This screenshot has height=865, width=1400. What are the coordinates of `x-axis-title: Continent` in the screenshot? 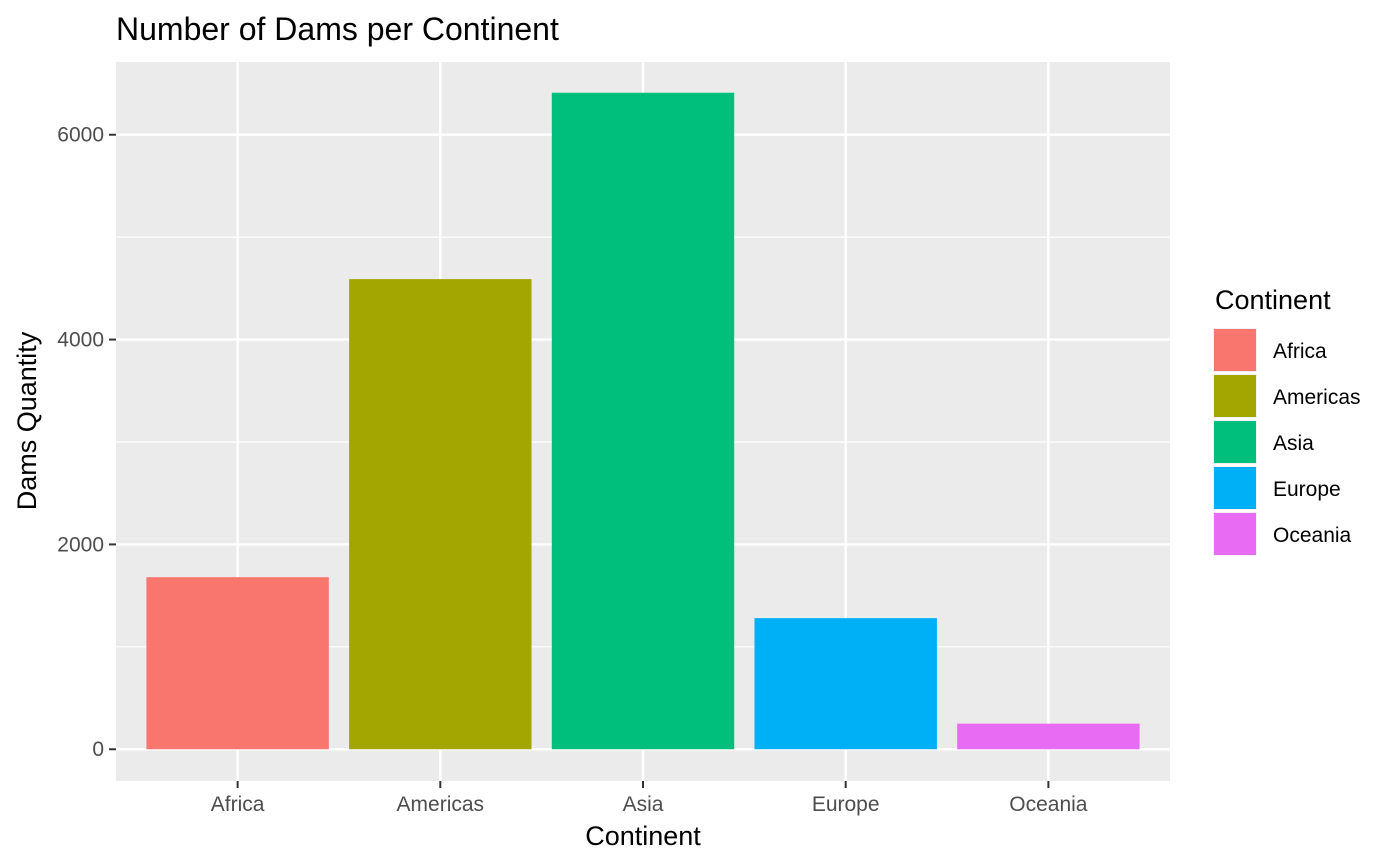 It's located at (643, 836).